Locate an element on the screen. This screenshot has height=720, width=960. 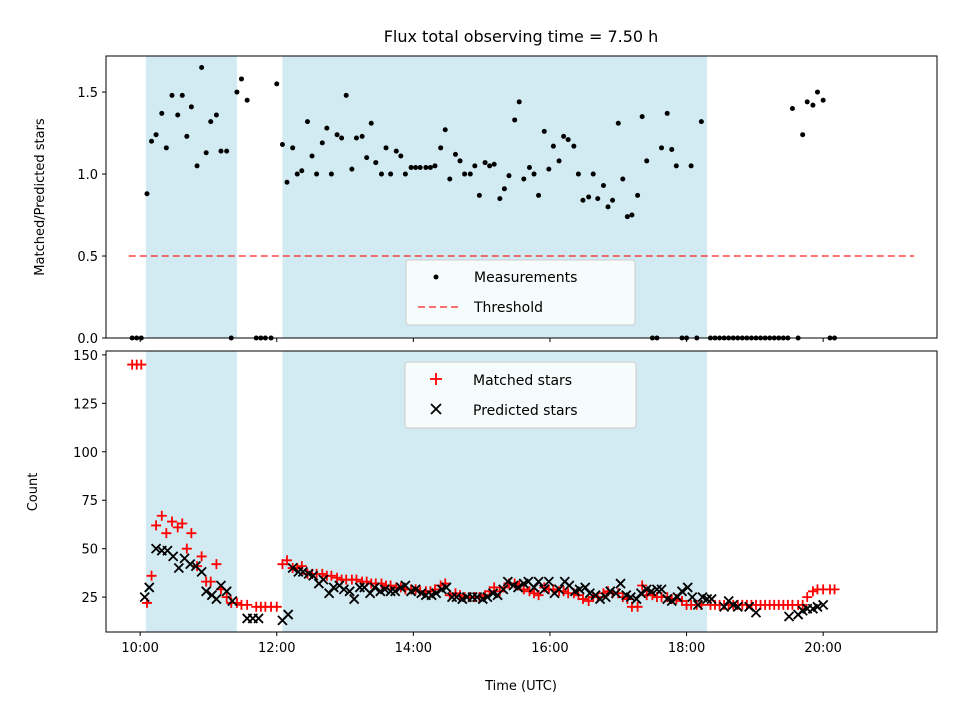
x-tick-label-3: 16:00 is located at coordinates (549, 648).